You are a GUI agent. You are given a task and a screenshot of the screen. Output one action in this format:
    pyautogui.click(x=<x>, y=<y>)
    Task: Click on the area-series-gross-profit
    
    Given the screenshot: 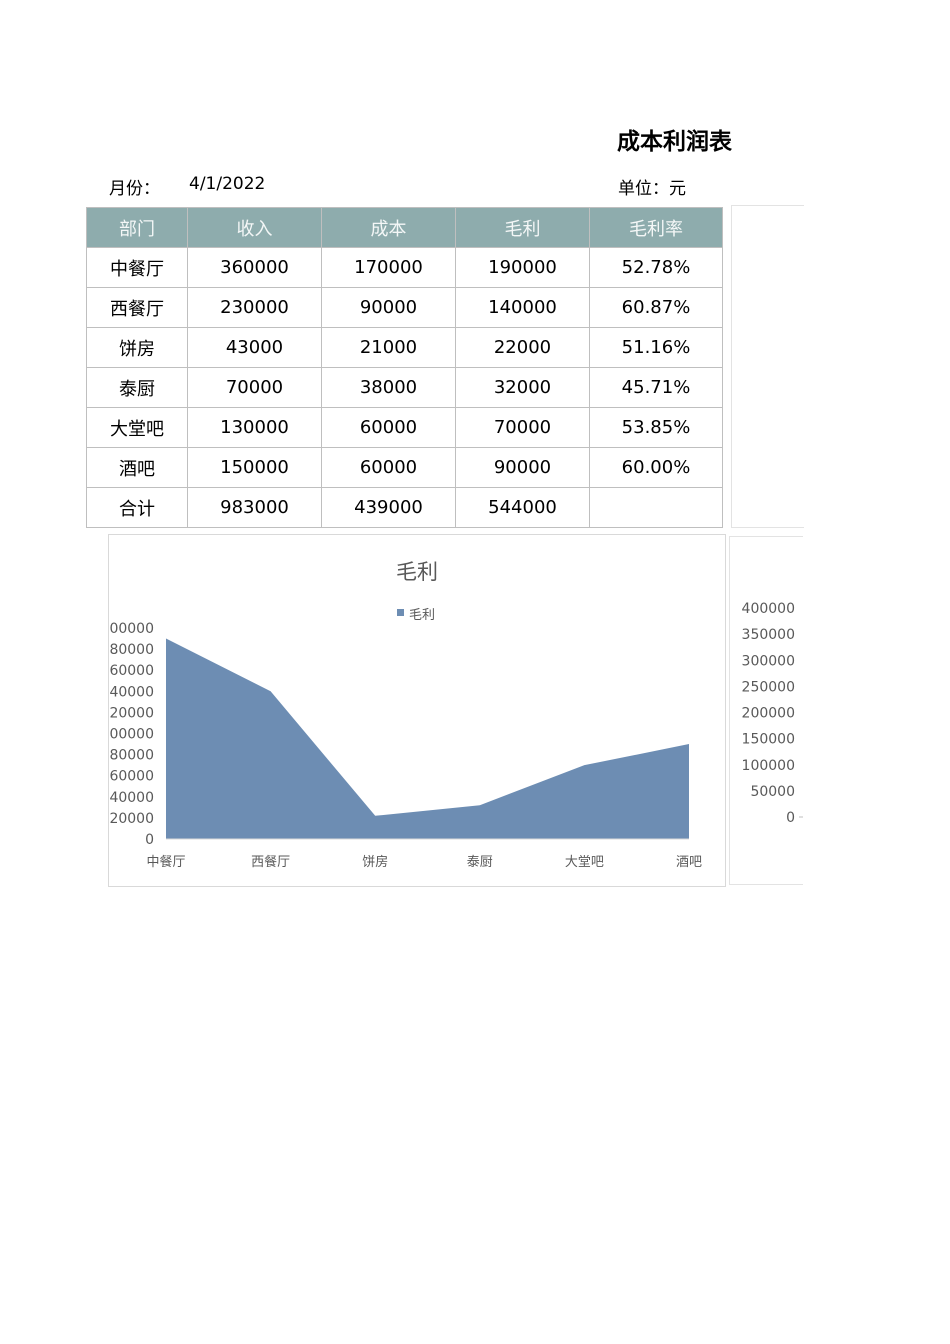 What is the action you would take?
    pyautogui.click(x=427, y=738)
    